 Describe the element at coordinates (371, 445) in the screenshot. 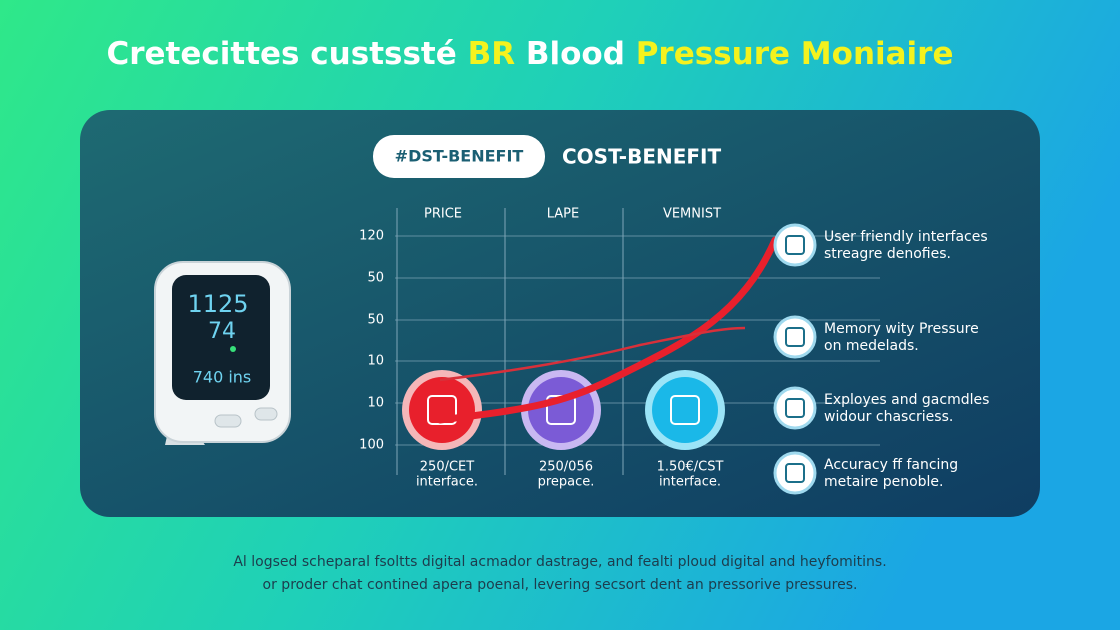

I see `row-label: 100` at that location.